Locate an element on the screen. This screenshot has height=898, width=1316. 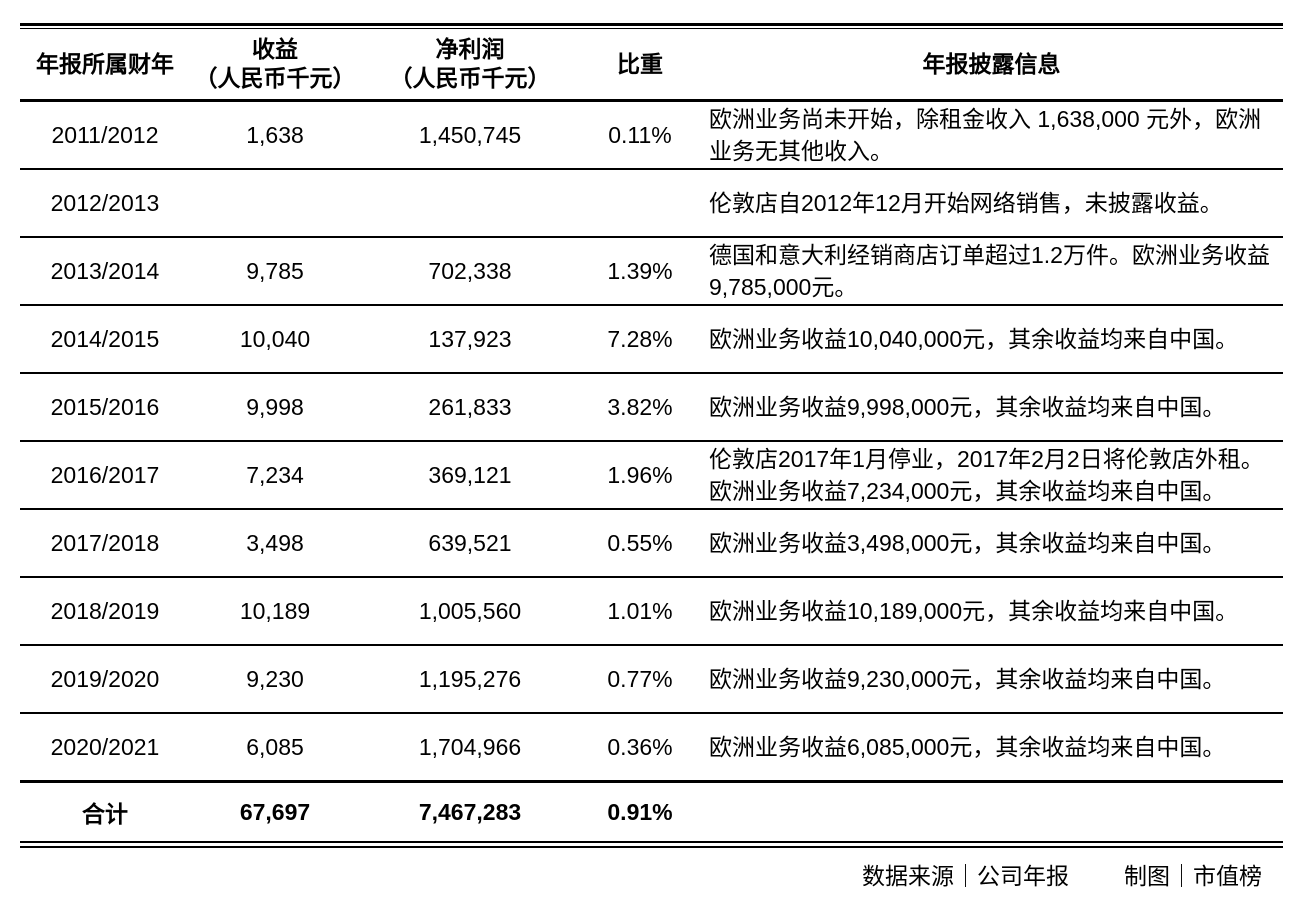
share-cell: 0.11% is located at coordinates (640, 134).